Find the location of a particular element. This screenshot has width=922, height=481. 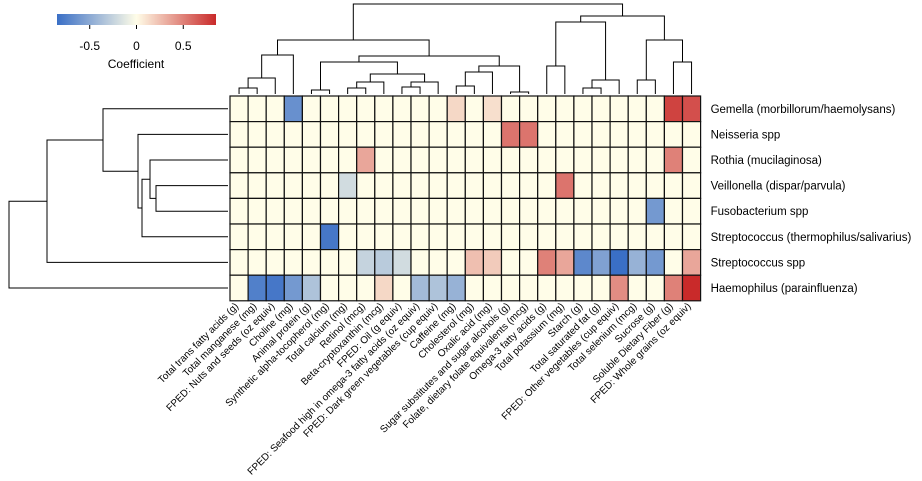

legend-tick-label: 0.5 is located at coordinates (183, 46).